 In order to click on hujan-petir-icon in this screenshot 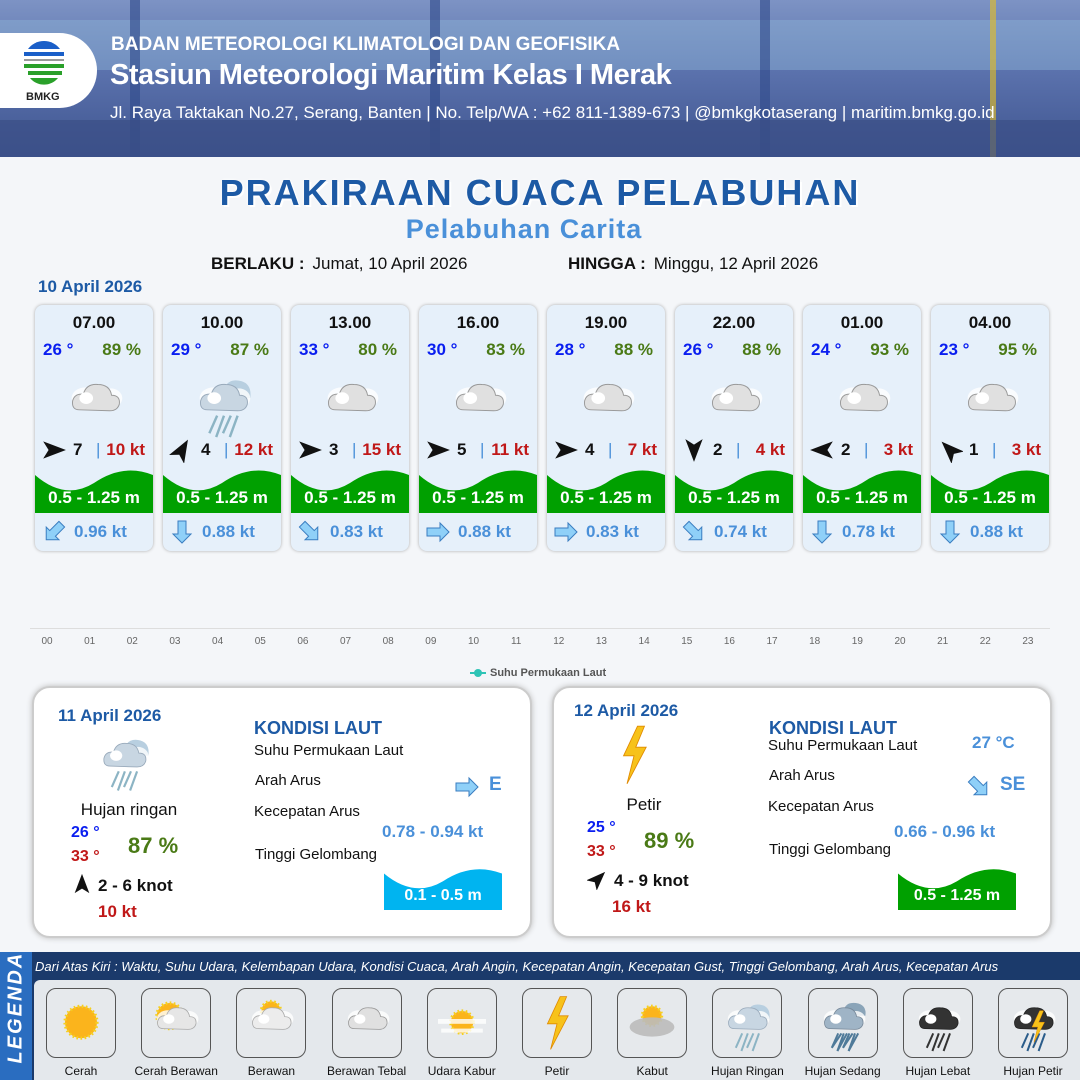, I will do `click(1033, 1025)`.